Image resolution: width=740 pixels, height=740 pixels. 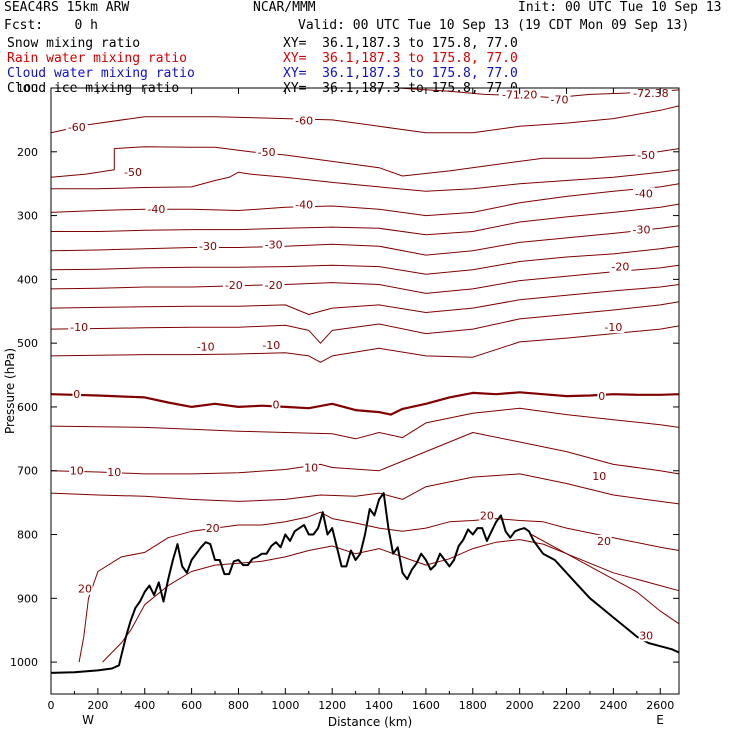 What do you see at coordinates (365, 260) in the screenshot?
I see `isotherm-line-m25` at bounding box center [365, 260].